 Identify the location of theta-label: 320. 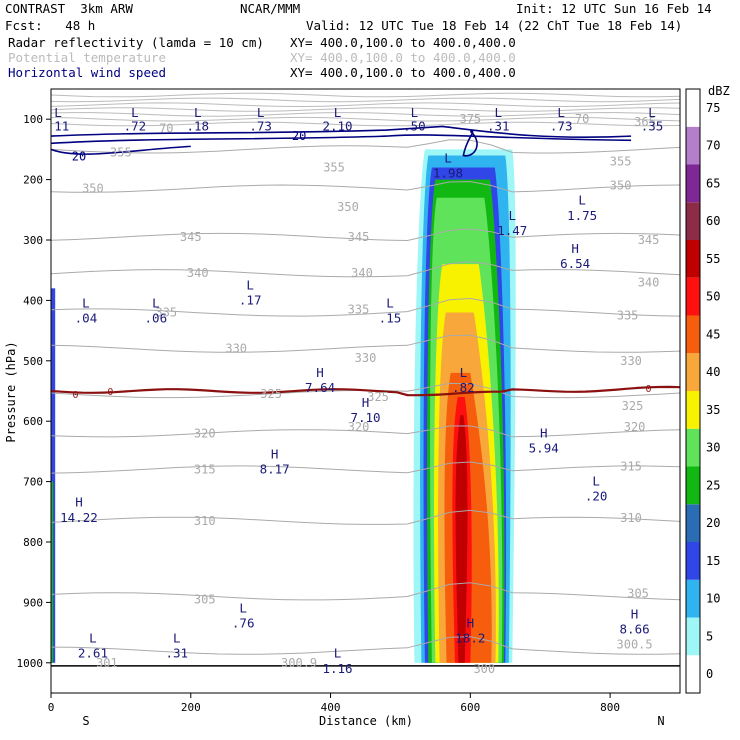
(205, 433).